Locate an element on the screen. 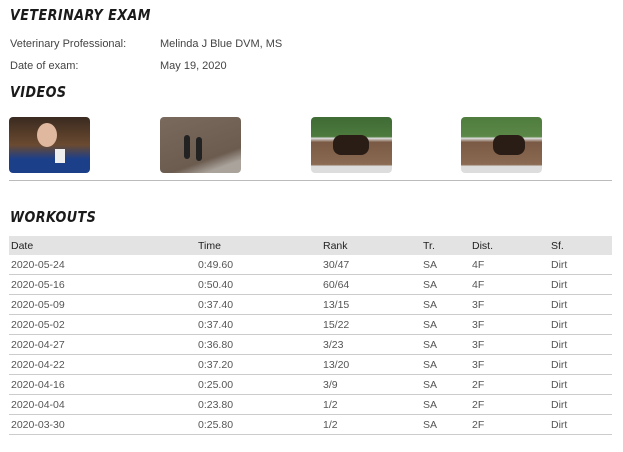  table-cell: 0:25.80 is located at coordinates (258, 424).